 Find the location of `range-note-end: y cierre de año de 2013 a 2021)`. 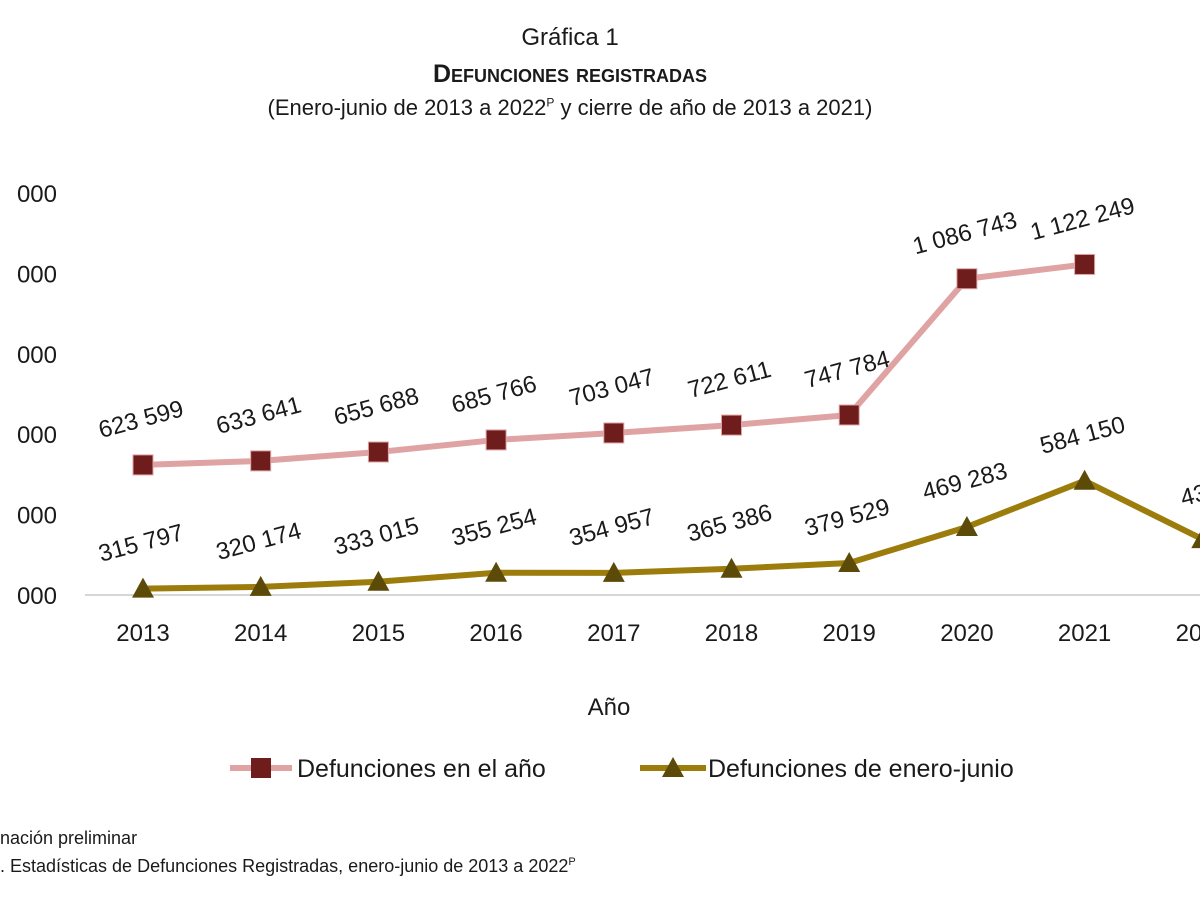

range-note-end: y cierre de año de 2013 a 2021) is located at coordinates (713, 107).